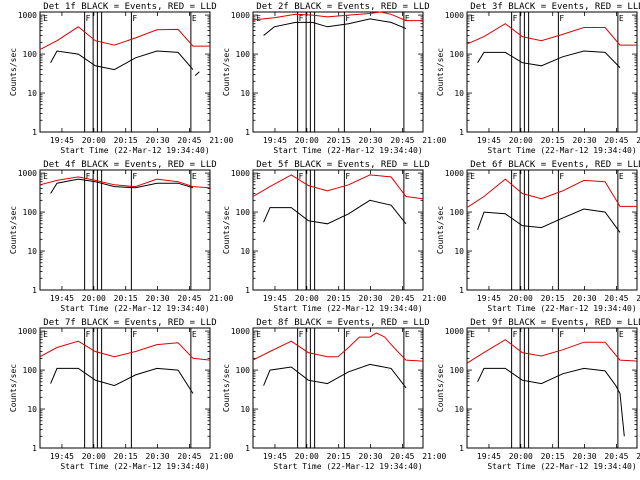 This screenshot has width=640, height=480. I want to click on panel-title: Det 4f BLACK = Events, RED = LLD, so click(129, 165).